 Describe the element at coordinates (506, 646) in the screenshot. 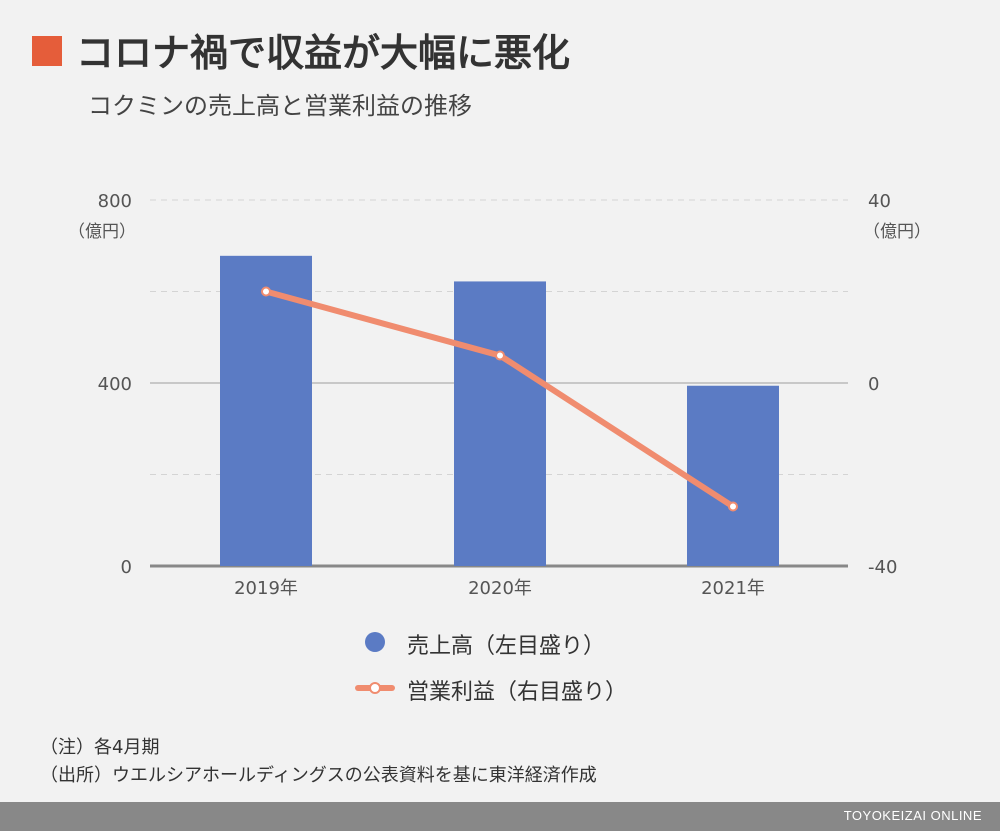

I see `legend-sales-label: 売上高（左目盛り）` at that location.